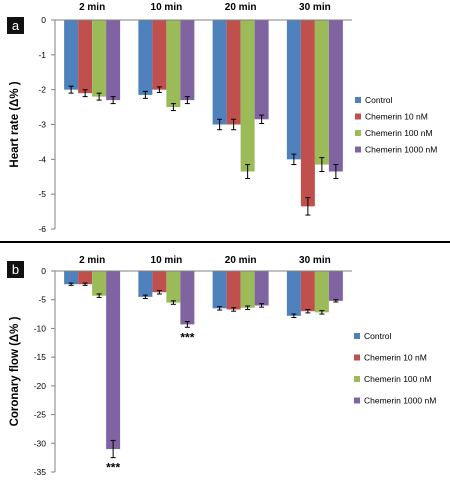 The height and width of the screenshot is (482, 450). What do you see at coordinates (42, 90) in the screenshot?
I see `y-tick-label: -2` at bounding box center [42, 90].